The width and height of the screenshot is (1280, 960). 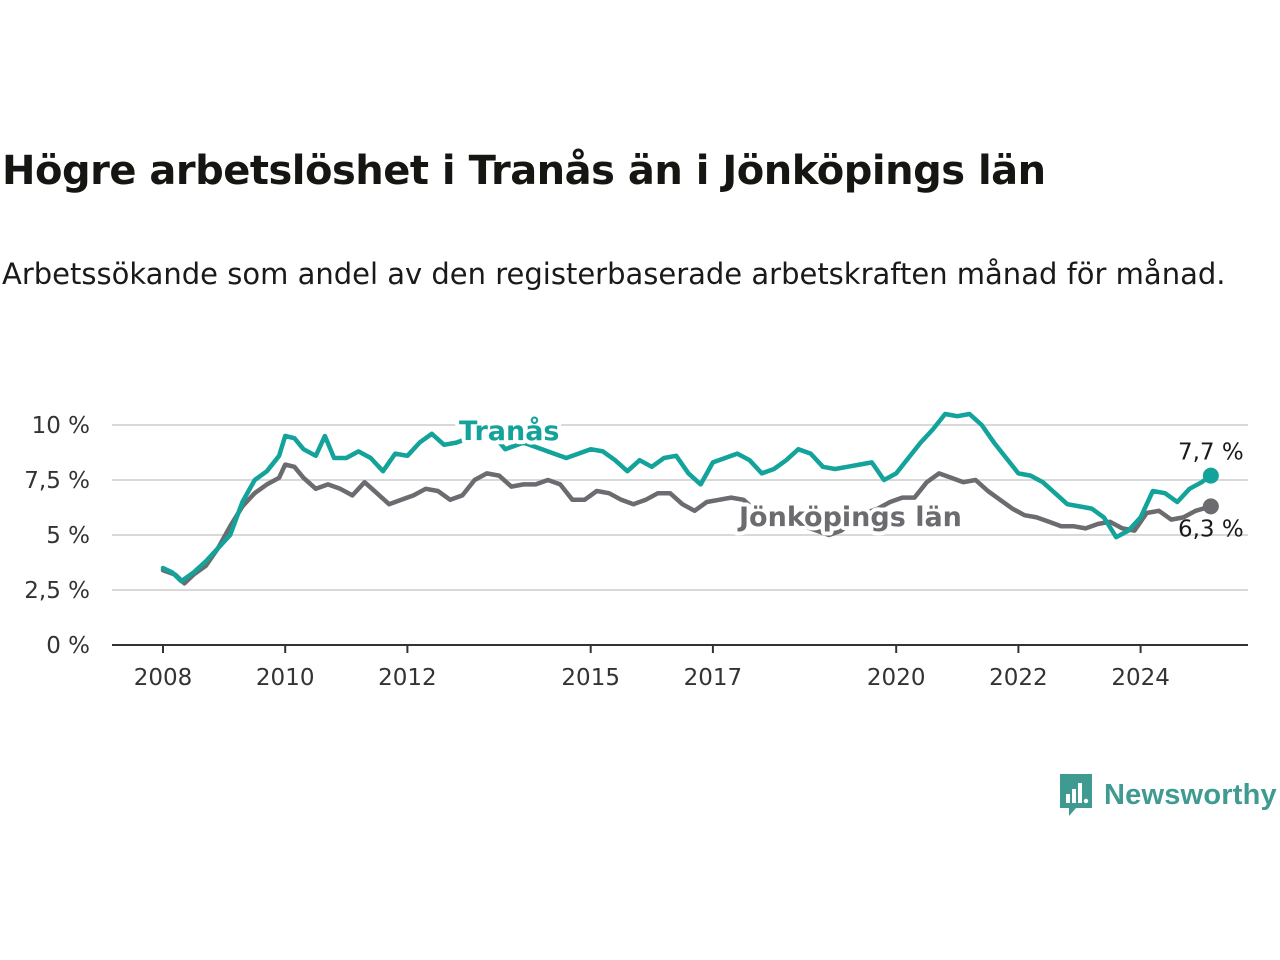 I want to click on series-label: Tranås, so click(x=509, y=431).